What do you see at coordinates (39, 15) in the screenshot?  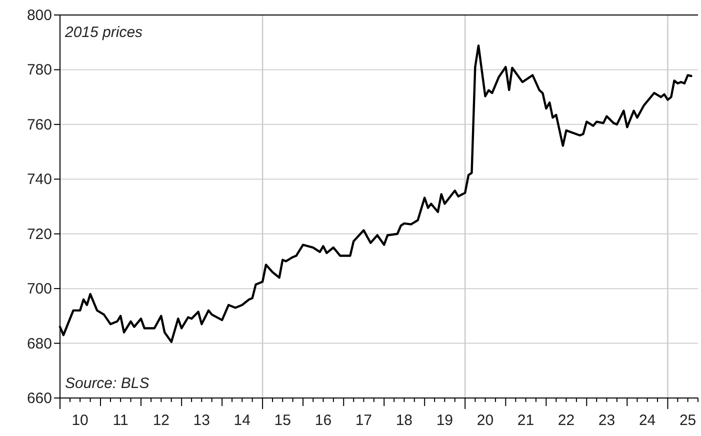 I see `y-tick-label: 800` at bounding box center [39, 15].